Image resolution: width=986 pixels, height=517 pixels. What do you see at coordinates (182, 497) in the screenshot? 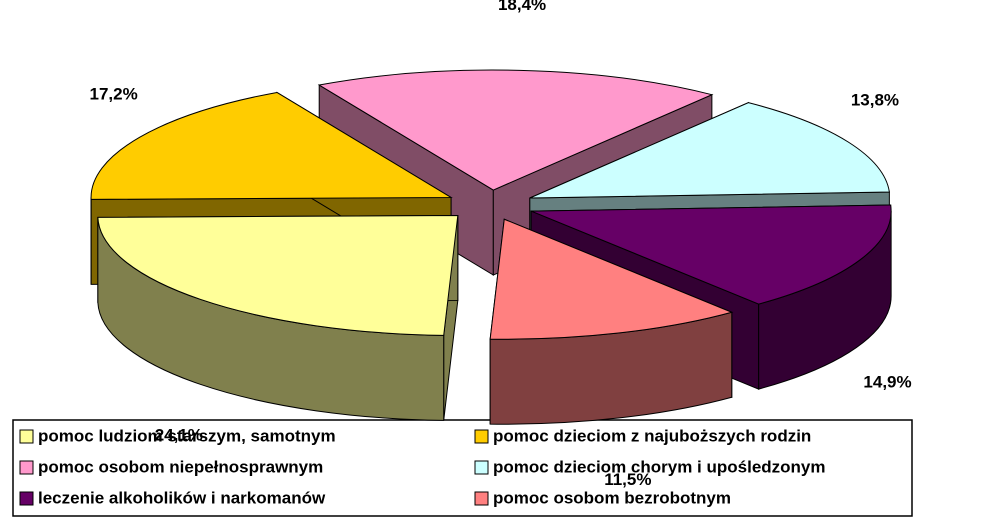
I see `legend-label: leczenie alkoholików i narkomanów` at bounding box center [182, 497].